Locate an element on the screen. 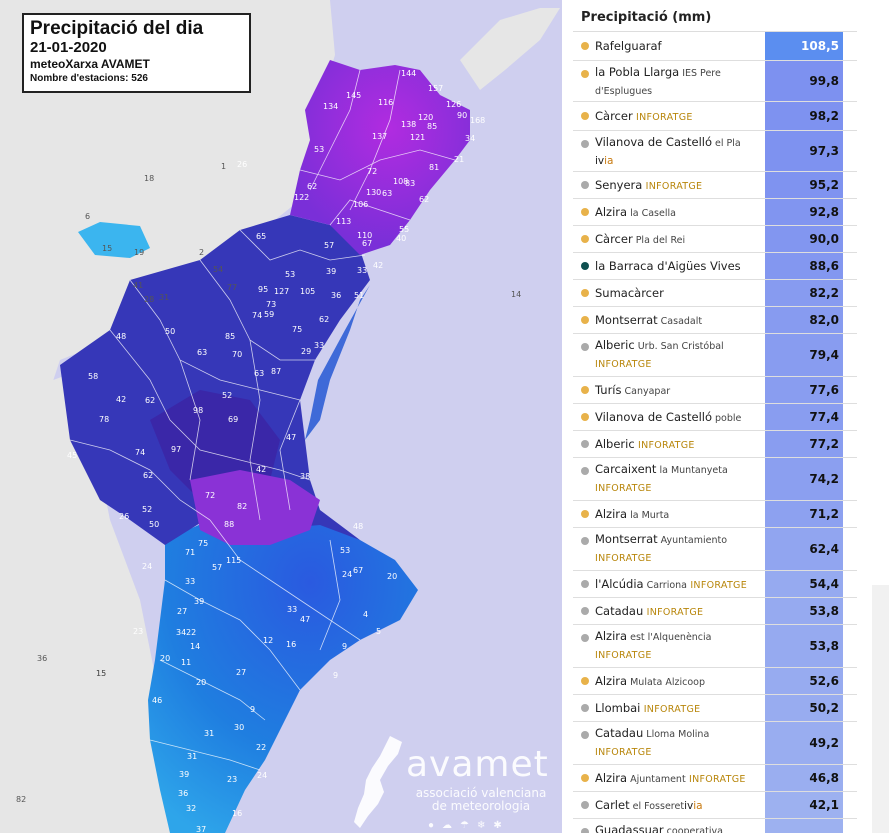 This screenshot has height=833, width=889. station-value: 24 is located at coordinates (262, 775).